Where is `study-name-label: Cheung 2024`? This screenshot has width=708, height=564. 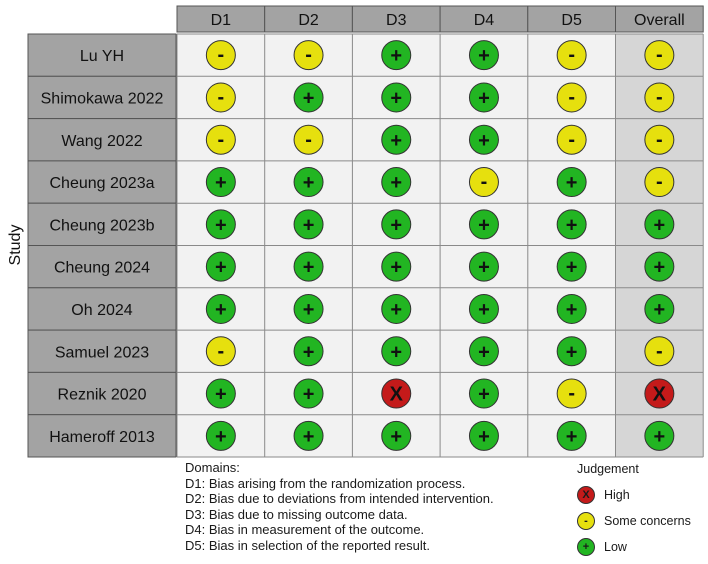
study-name-label: Cheung 2024 is located at coordinates (102, 268).